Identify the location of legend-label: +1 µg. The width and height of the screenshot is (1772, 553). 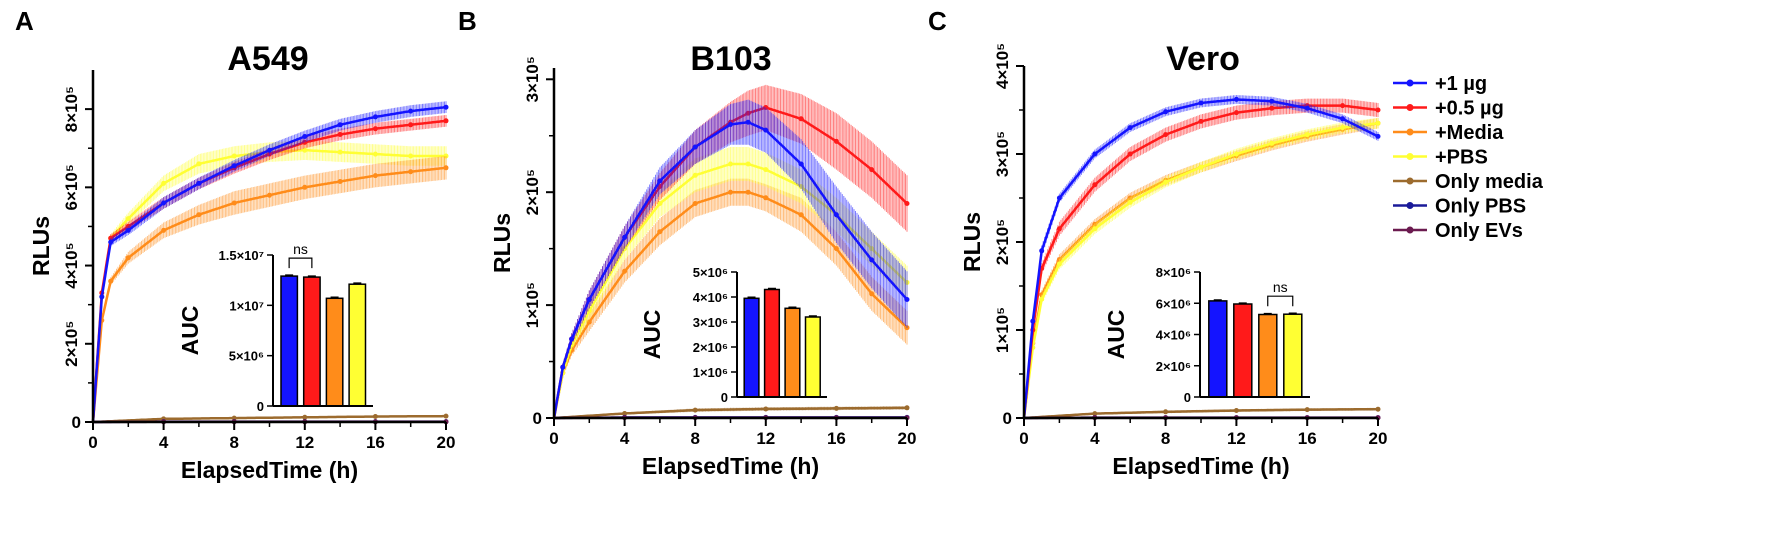
(1461, 84).